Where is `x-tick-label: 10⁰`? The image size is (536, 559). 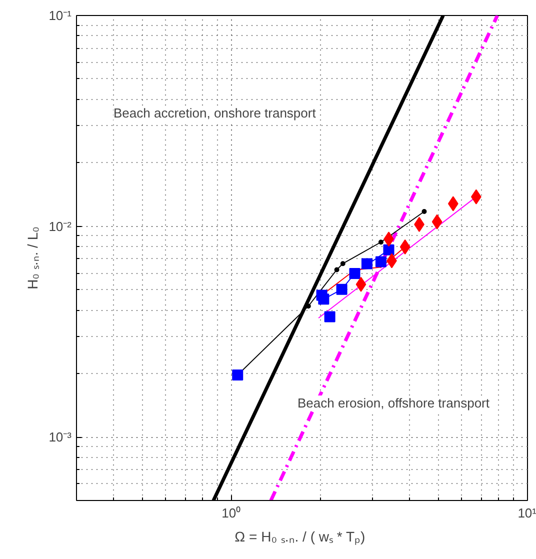 x-tick-label: 10⁰ is located at coordinates (232, 513).